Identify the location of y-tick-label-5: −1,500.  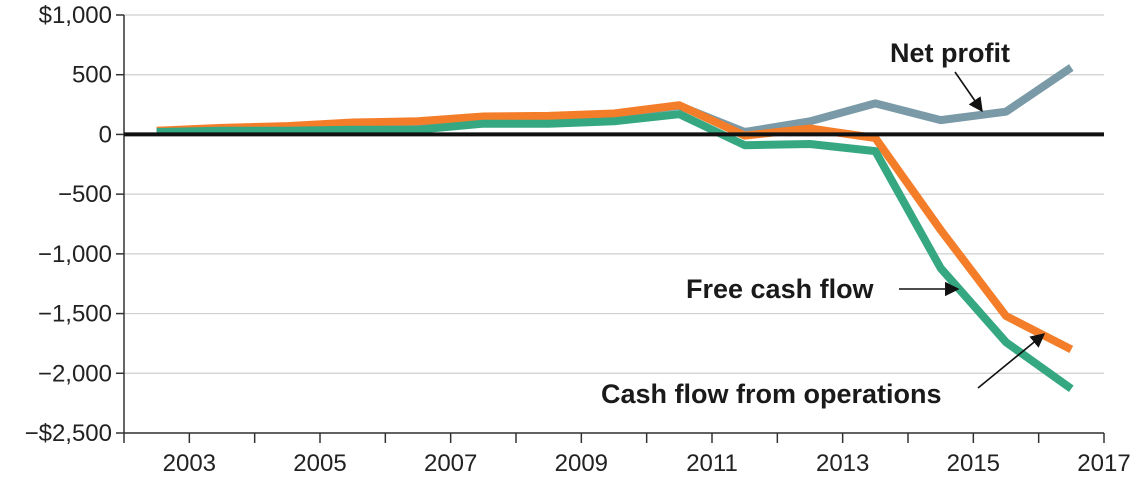
(75, 314).